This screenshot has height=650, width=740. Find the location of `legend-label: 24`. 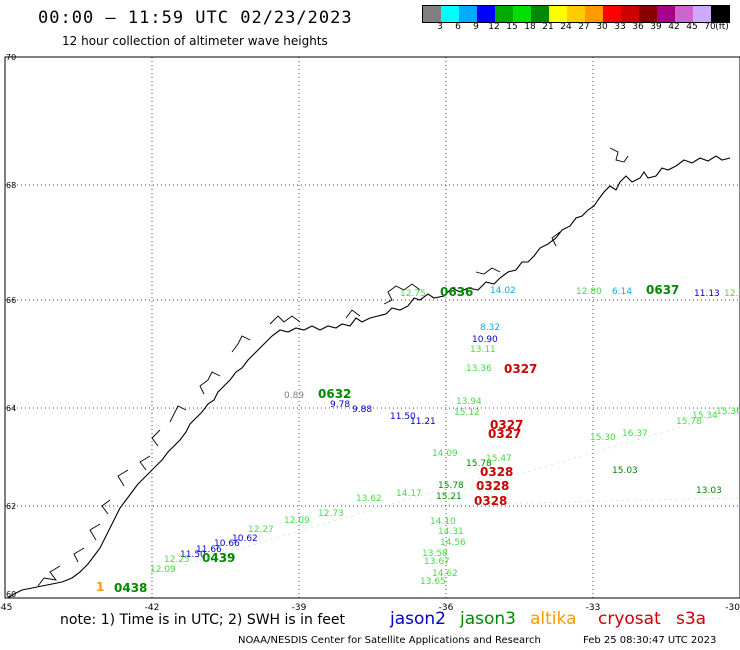

legend-label: 24 is located at coordinates (566, 27).